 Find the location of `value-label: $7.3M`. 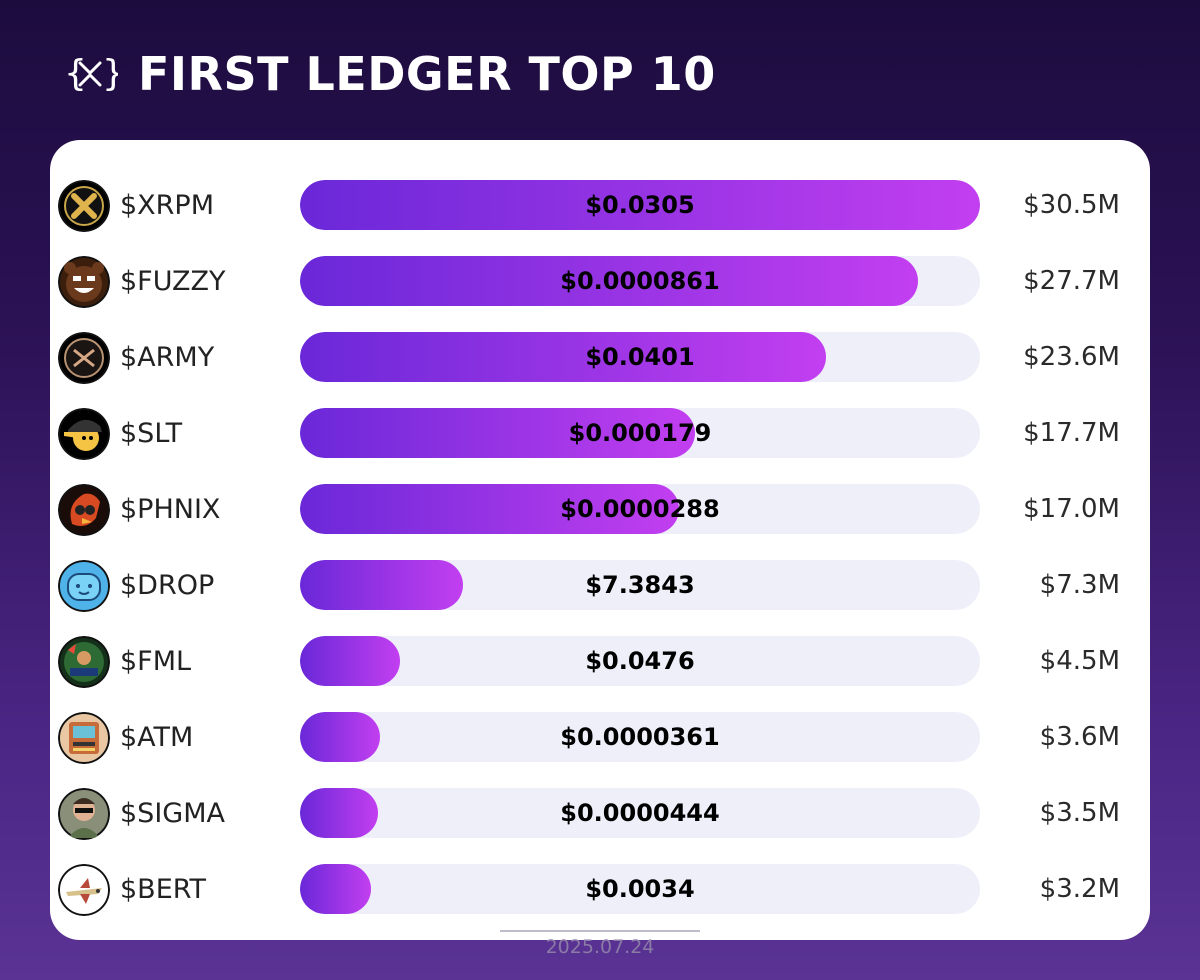

value-label: $7.3M is located at coordinates (1079, 585).